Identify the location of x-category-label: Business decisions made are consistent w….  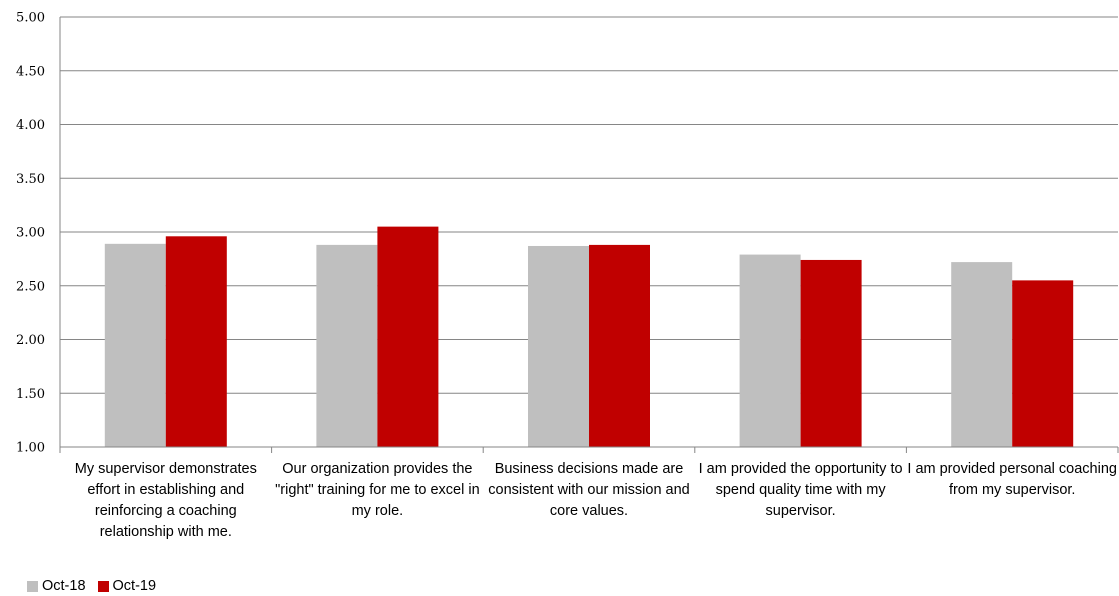
(589, 490).